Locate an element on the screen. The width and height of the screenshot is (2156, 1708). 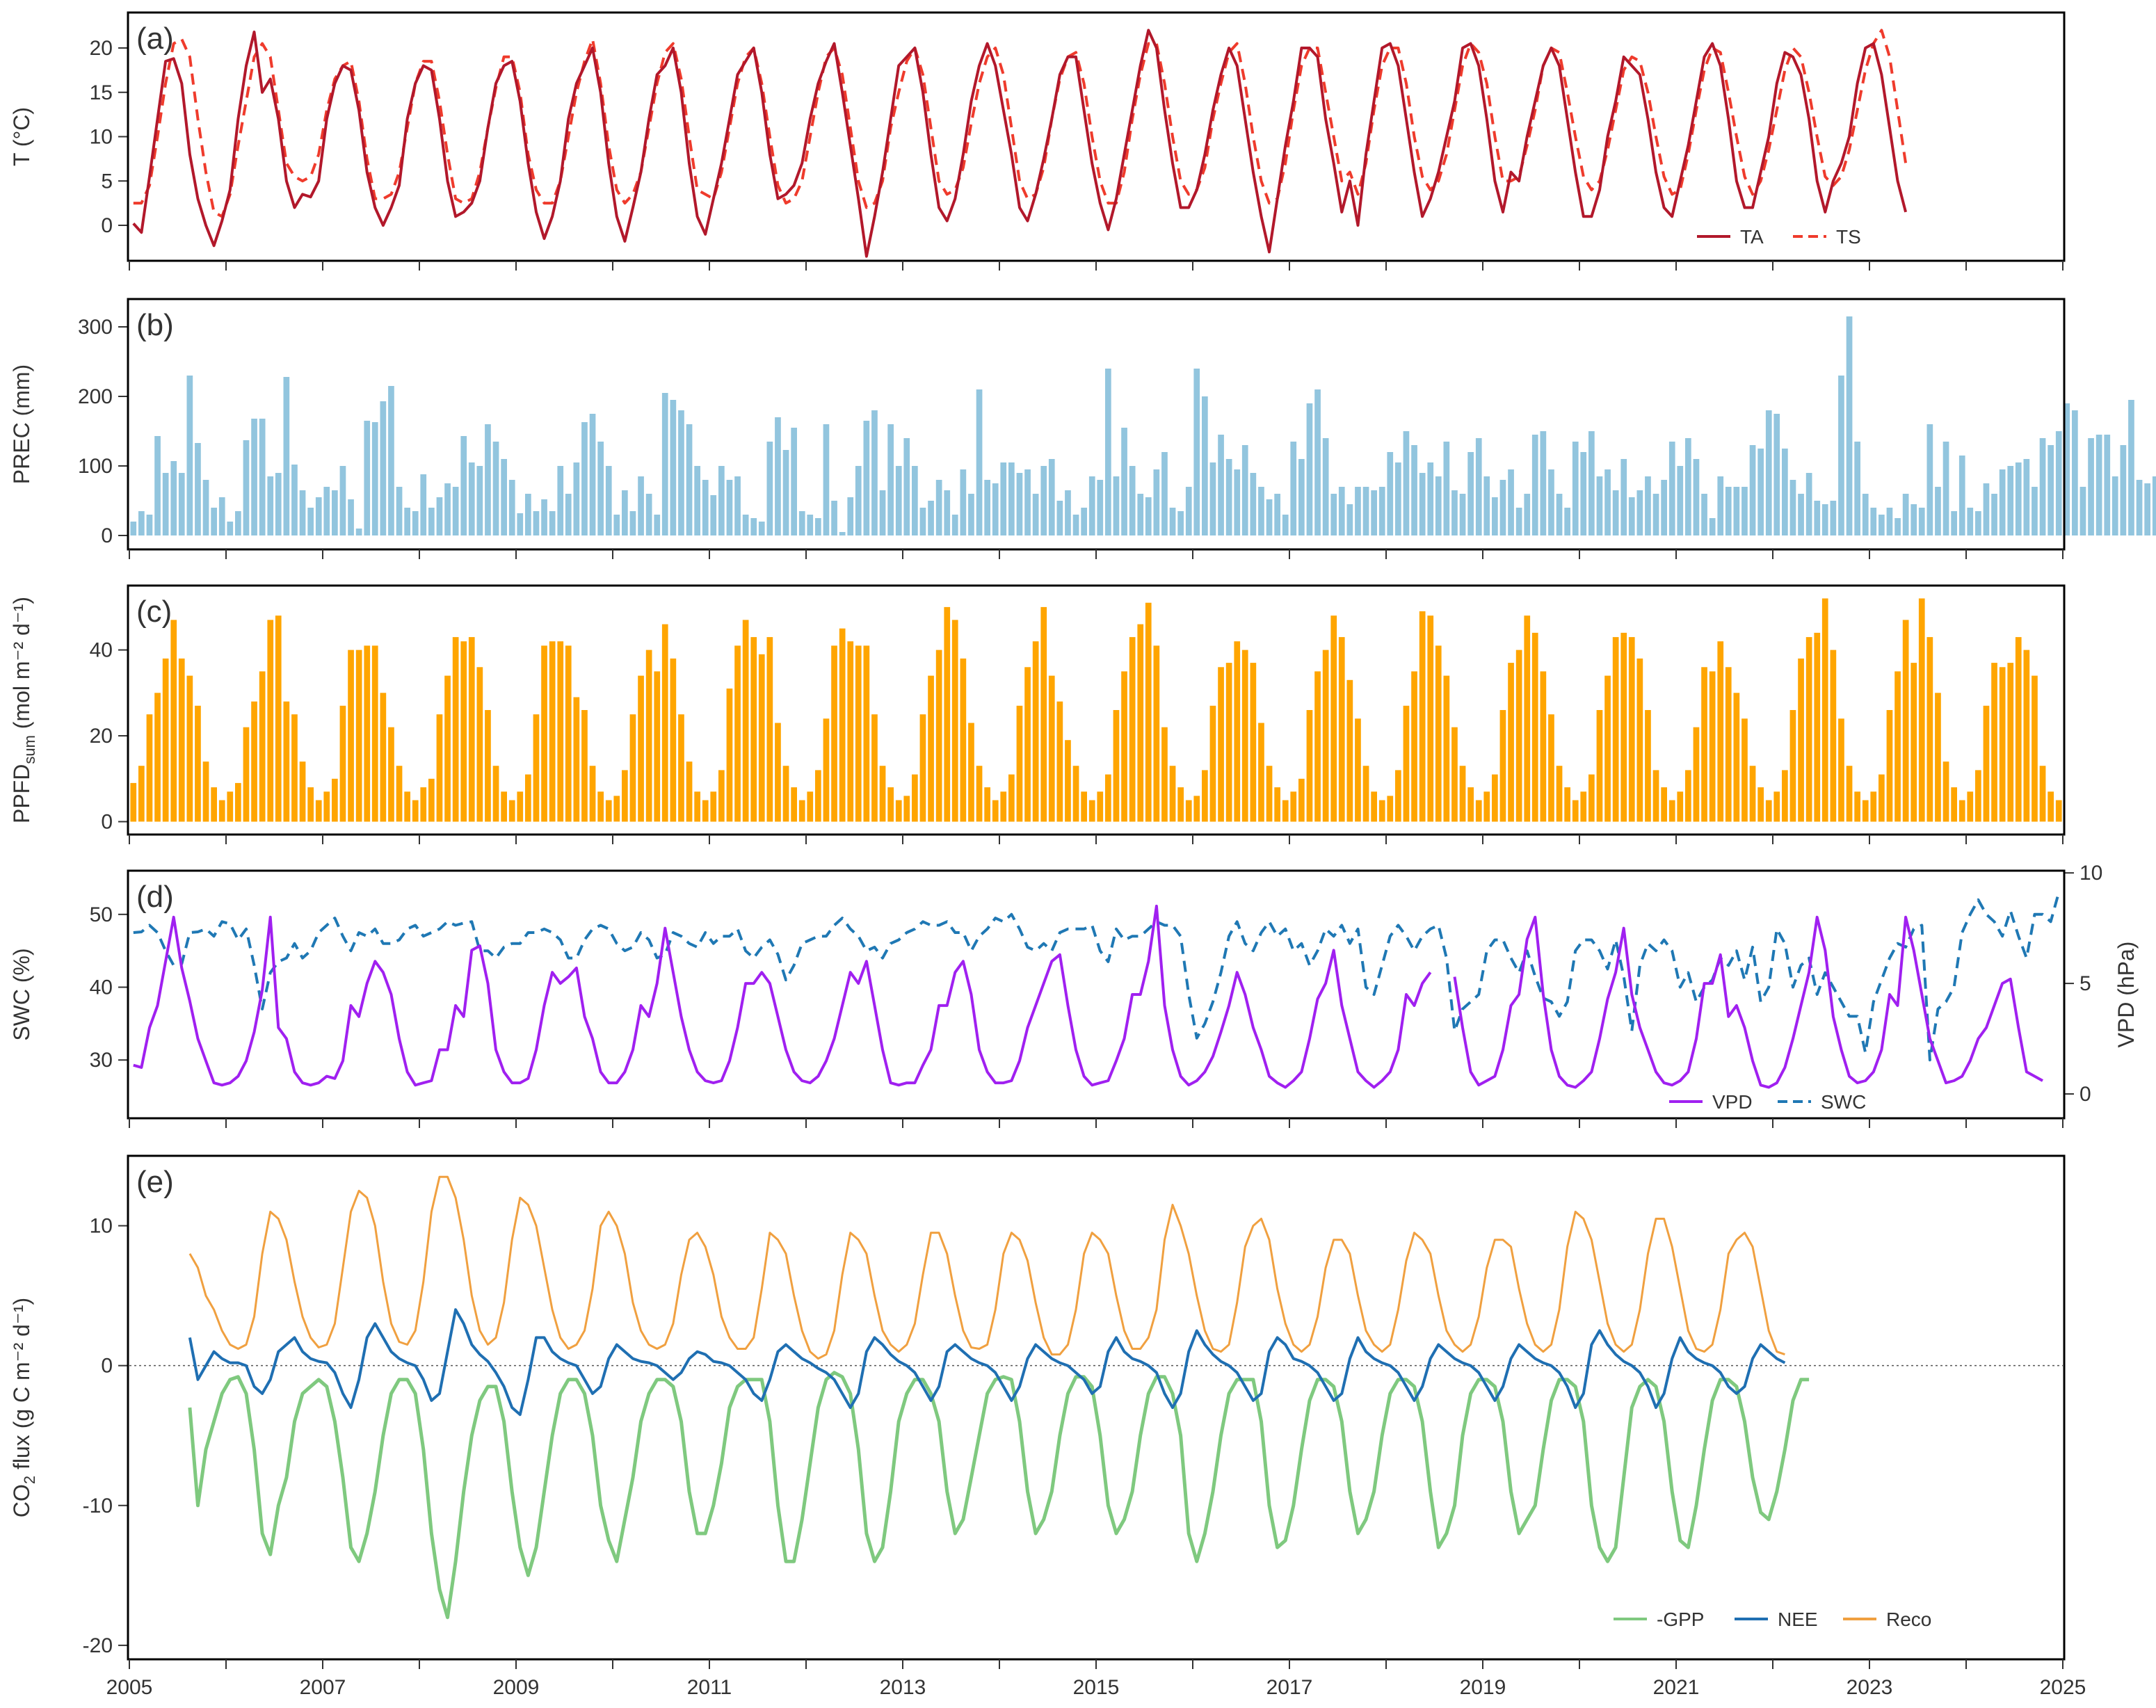
panel-c-y-title: PPFDsum (mol m⁻² d⁻¹) is located at coordinates (23, 710).